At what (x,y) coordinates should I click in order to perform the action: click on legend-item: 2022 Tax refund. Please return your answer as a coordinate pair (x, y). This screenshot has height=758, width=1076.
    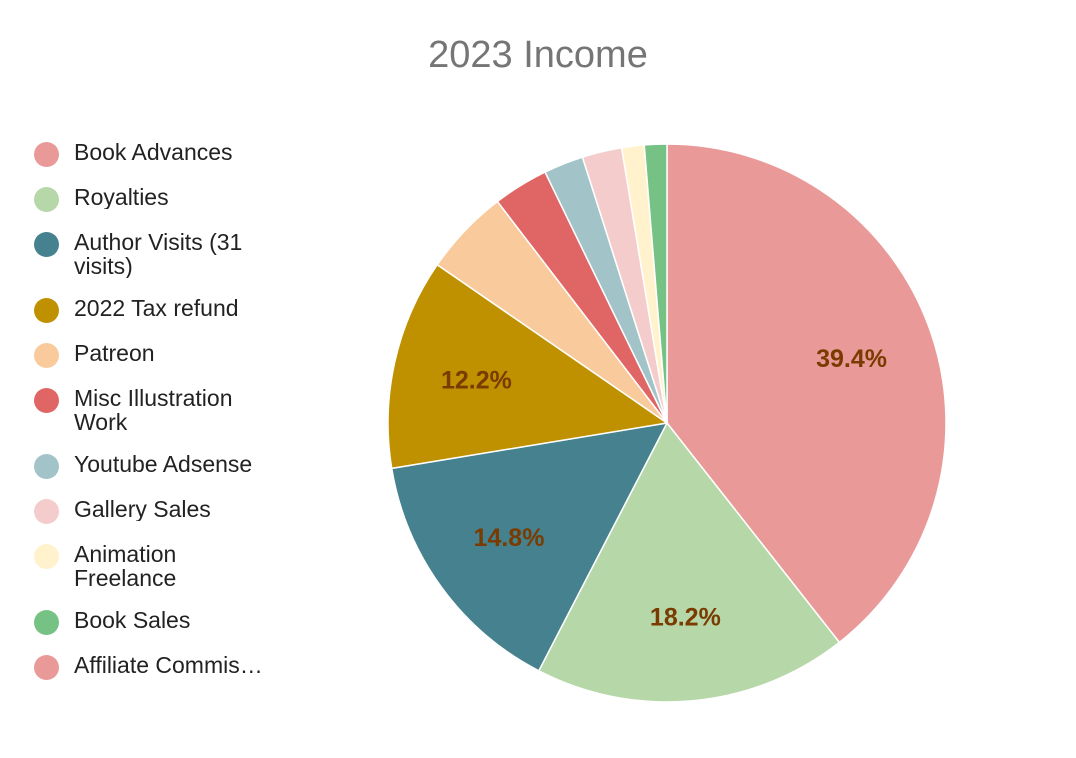
    Looking at the image, I should click on (159, 309).